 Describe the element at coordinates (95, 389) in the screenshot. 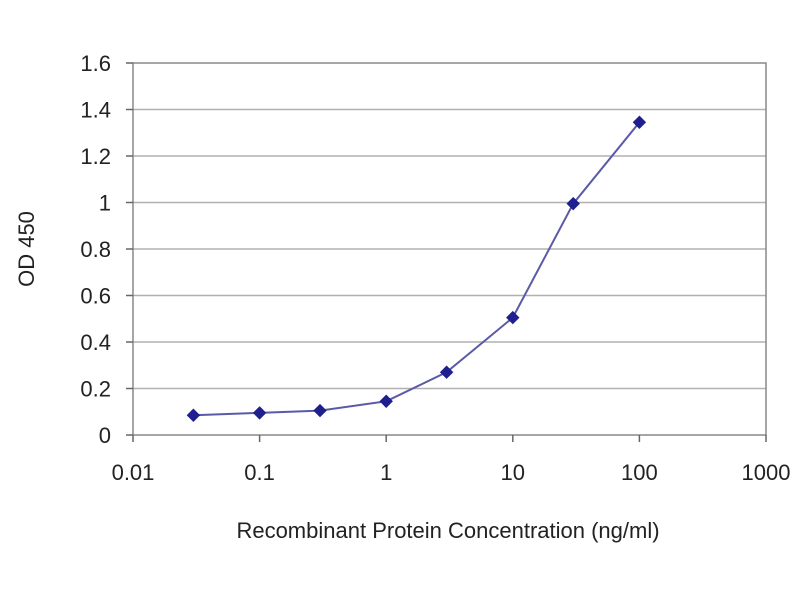

I see `y-tick-label-1: 0.2` at that location.